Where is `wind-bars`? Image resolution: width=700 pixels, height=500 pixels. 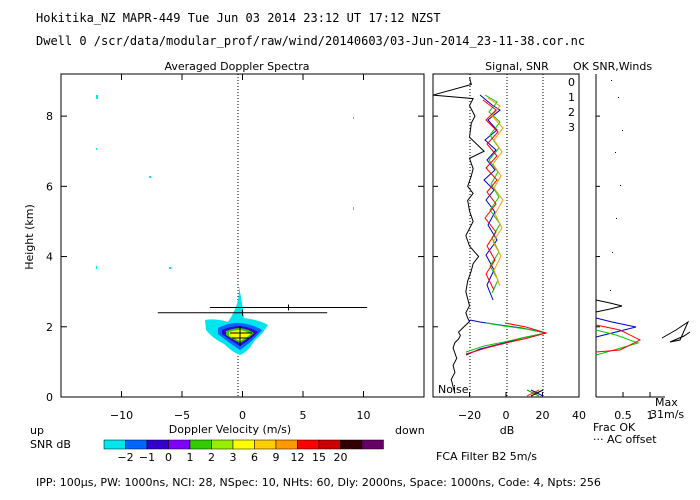
wind-bars is located at coordinates (262, 310).